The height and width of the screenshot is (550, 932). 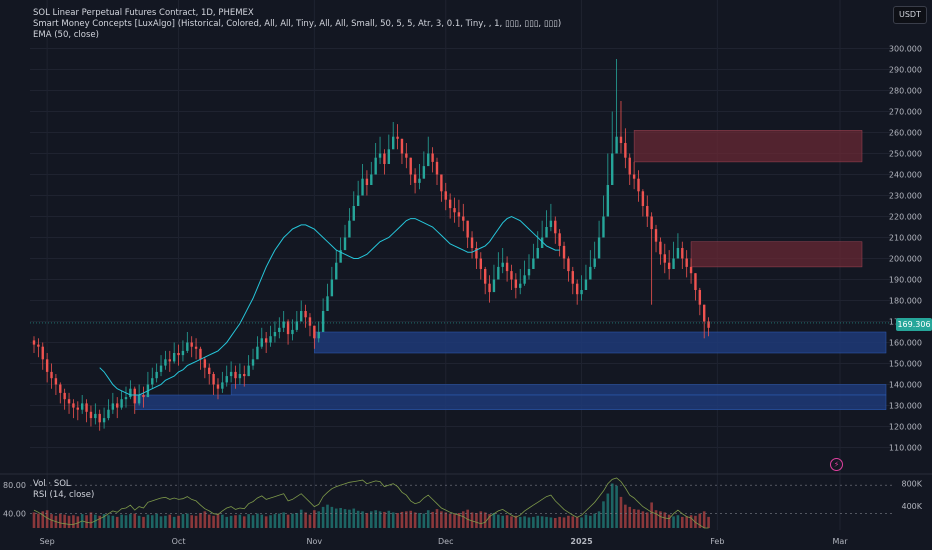 What do you see at coordinates (52, 484) in the screenshot?
I see `volume-indicator-label: Vol · SOL` at bounding box center [52, 484].